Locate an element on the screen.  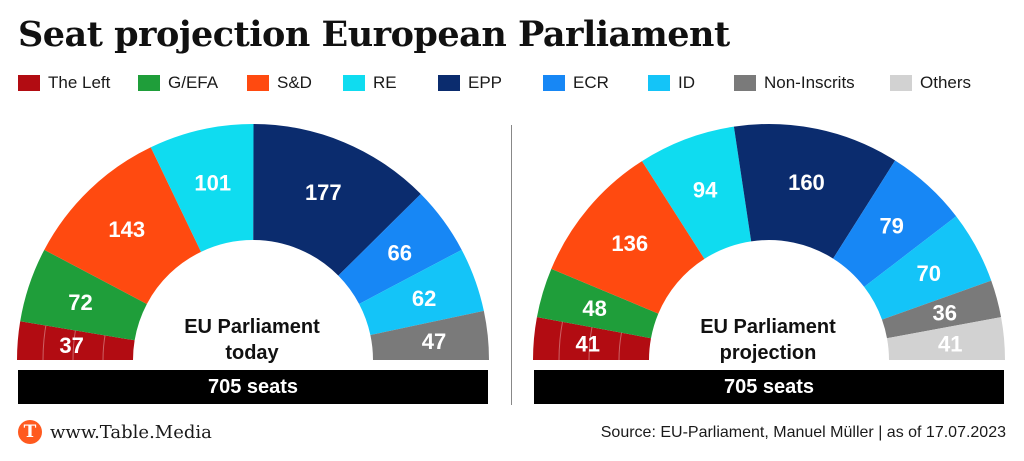
seat-label: 136 is located at coordinates (629, 243).